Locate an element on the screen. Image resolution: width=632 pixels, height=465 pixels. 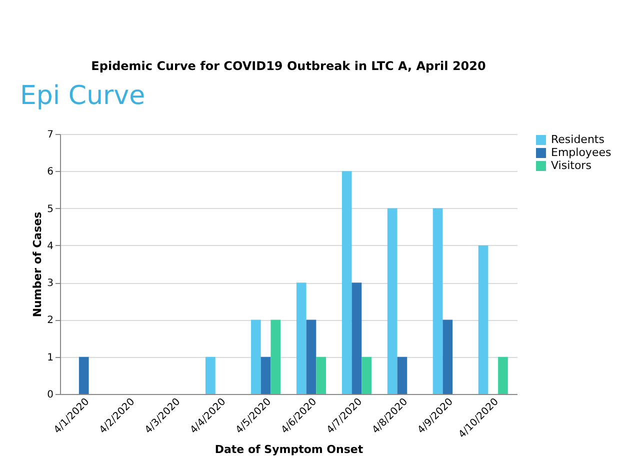
y-tick-label: 1 is located at coordinates (50, 358).